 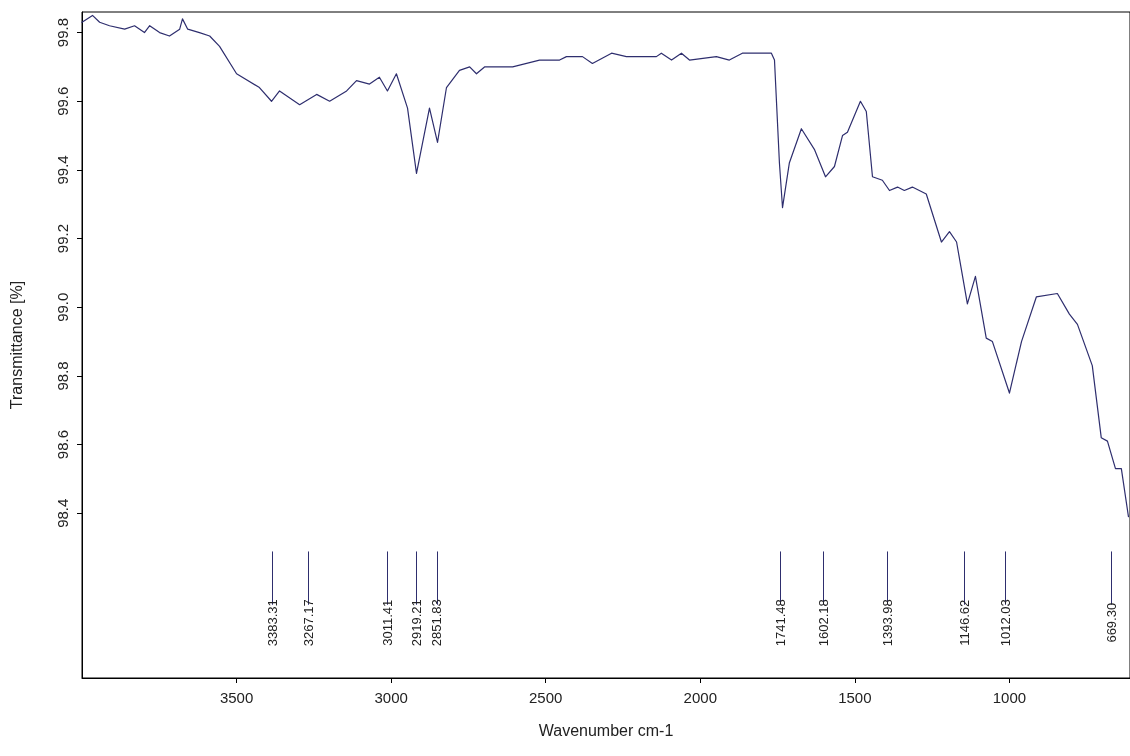 What do you see at coordinates (546, 697) in the screenshot?
I see `x-tick-label: 2500` at bounding box center [546, 697].